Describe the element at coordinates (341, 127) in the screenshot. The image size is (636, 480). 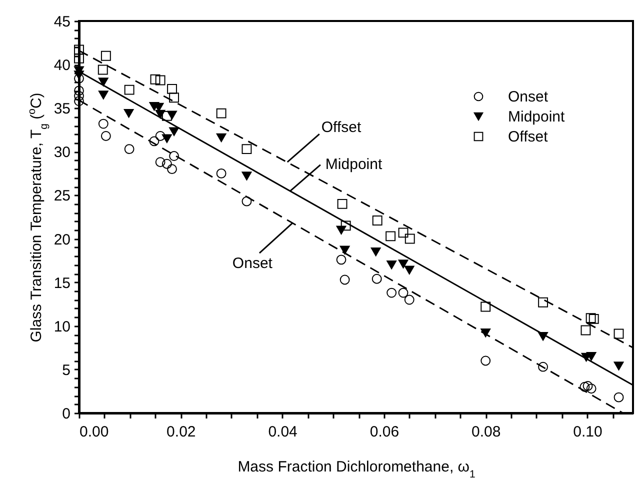
I see `annotation: Offset` at that location.